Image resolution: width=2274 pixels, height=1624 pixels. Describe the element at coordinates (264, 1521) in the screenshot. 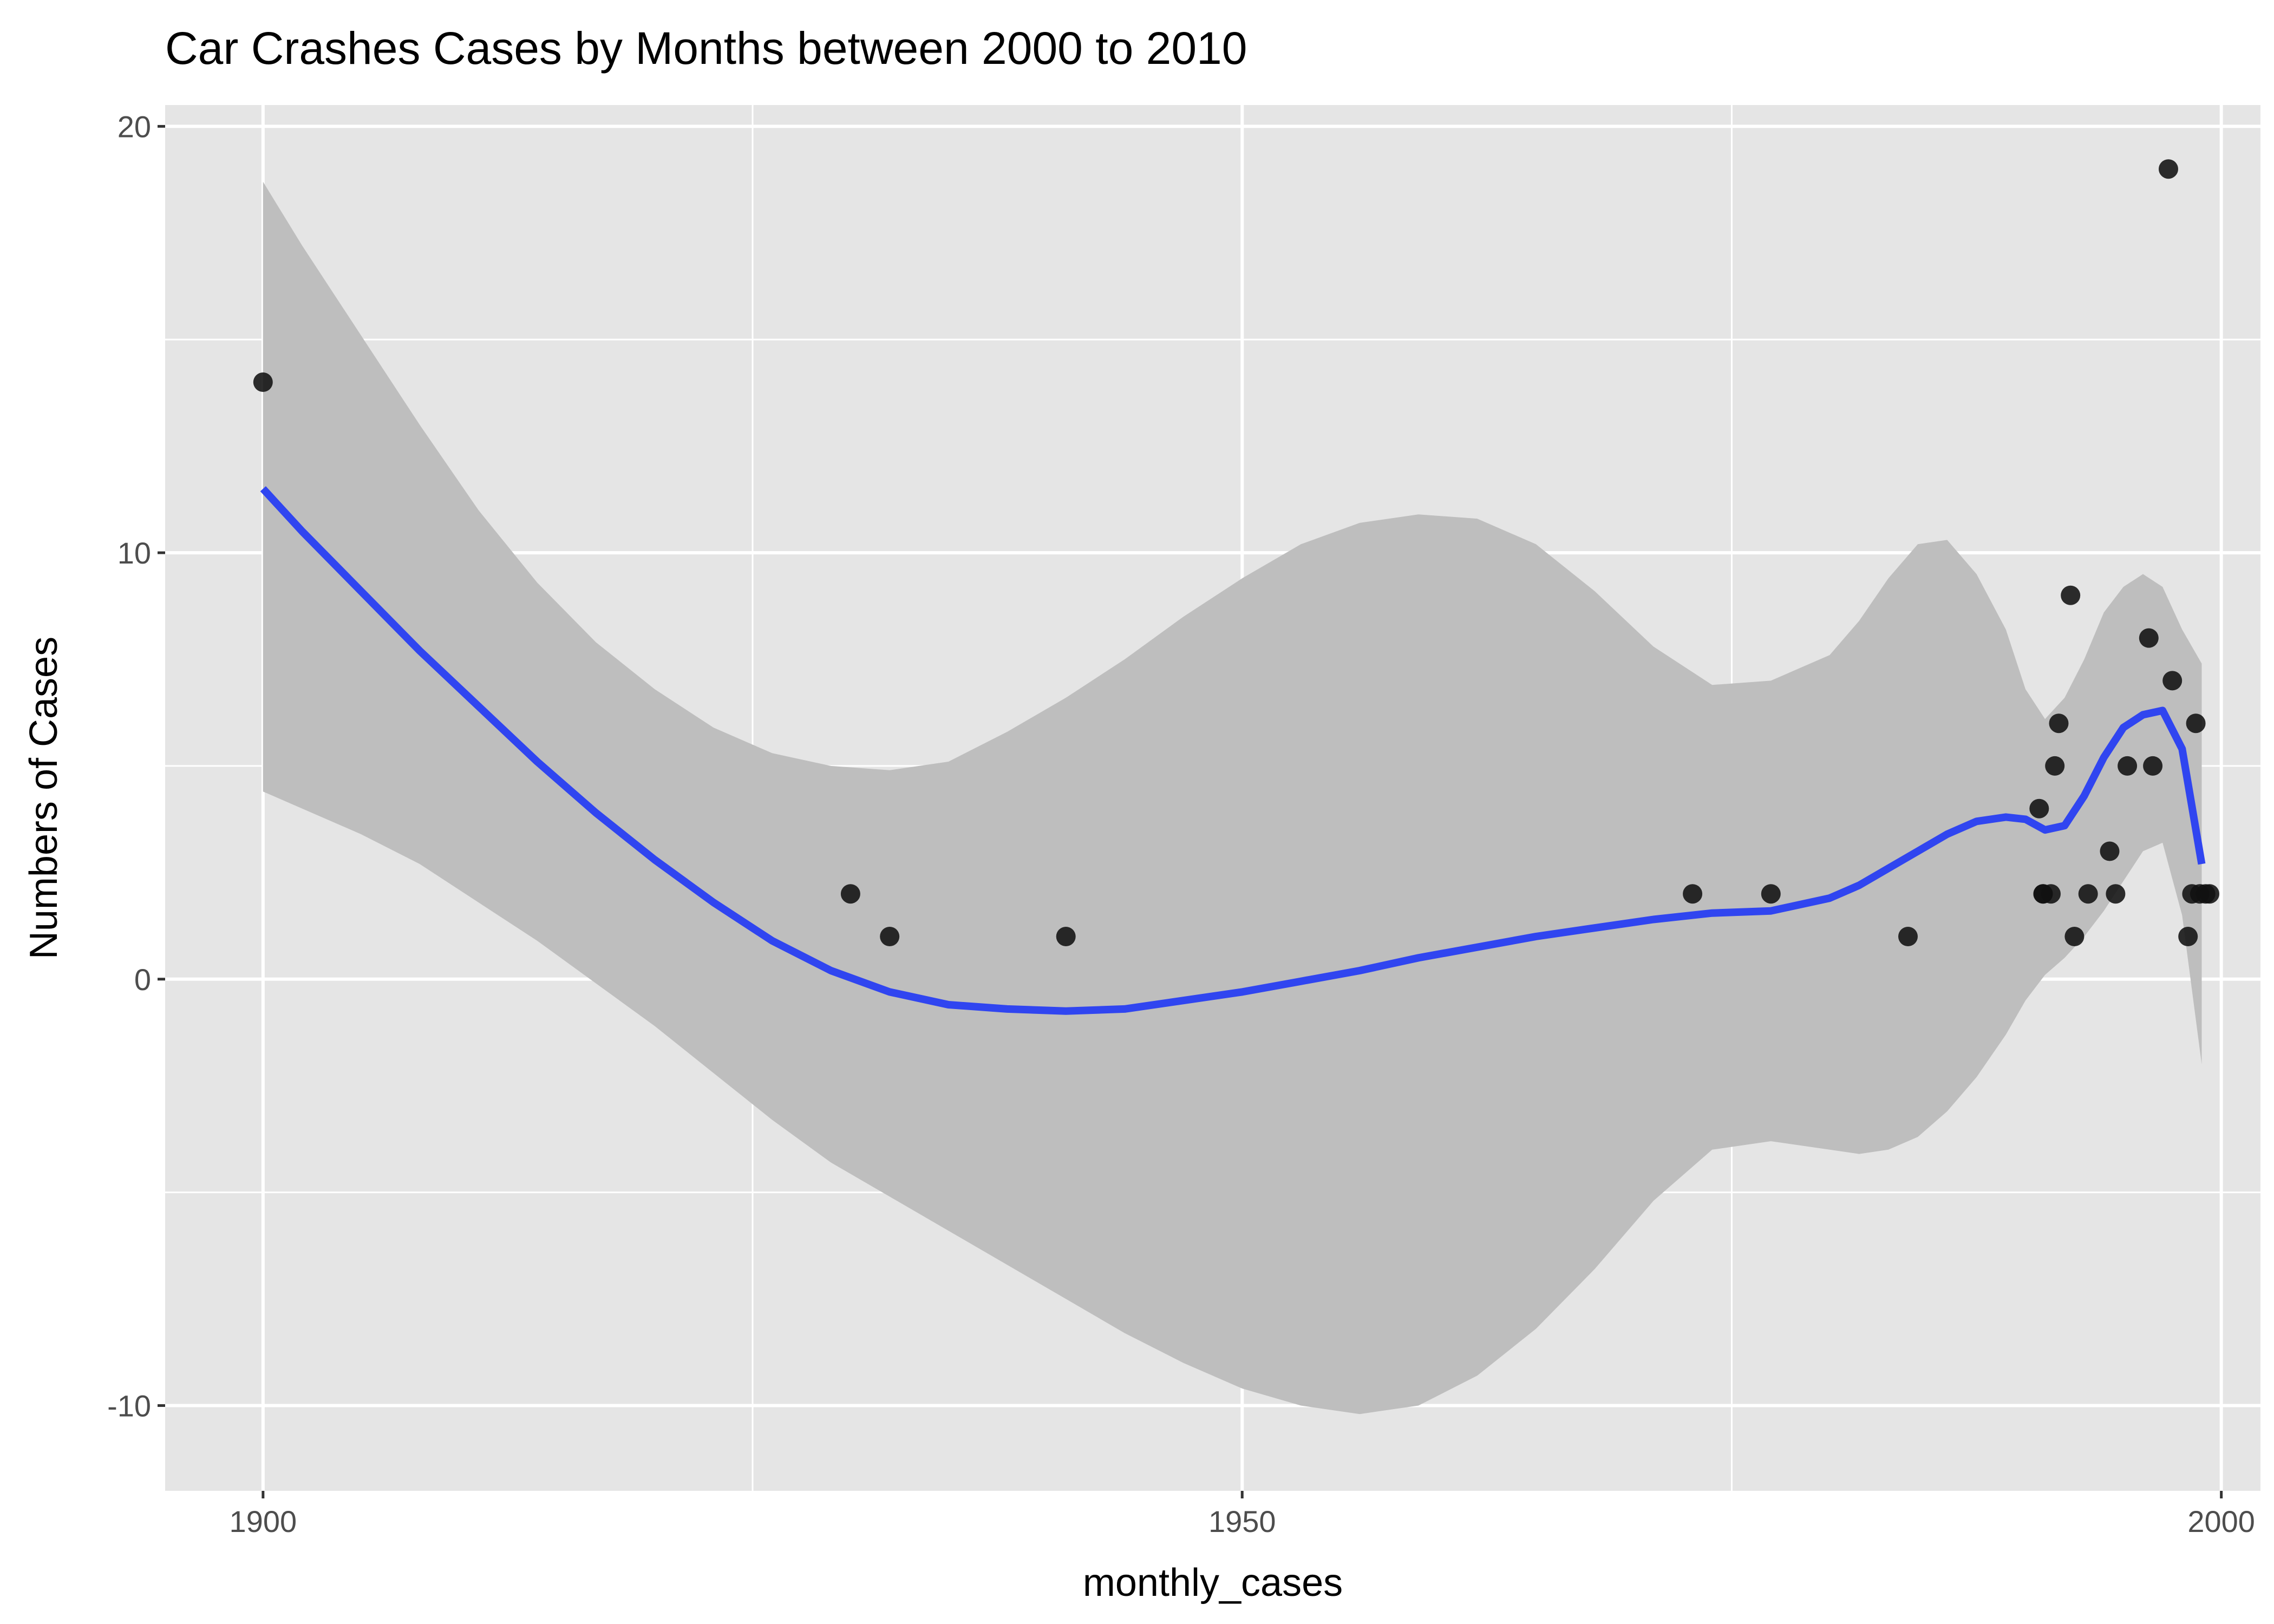

I see `x-tick-label: 1900` at that location.